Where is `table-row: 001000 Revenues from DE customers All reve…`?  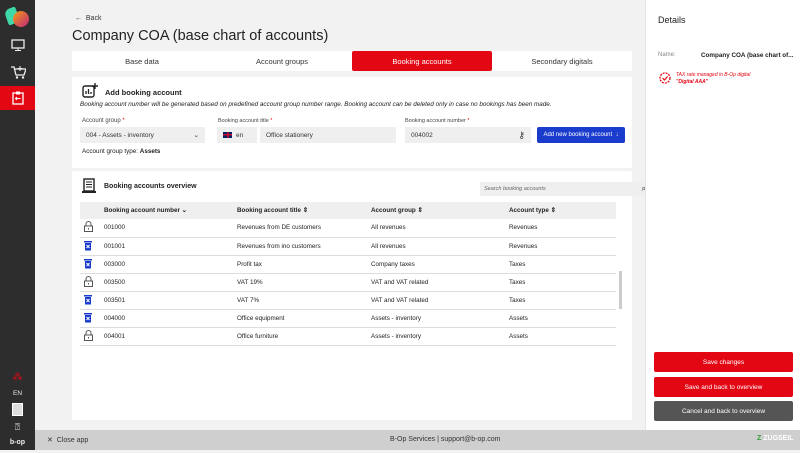
table-row: 001000 Revenues from DE customers All reve… is located at coordinates (348, 228).